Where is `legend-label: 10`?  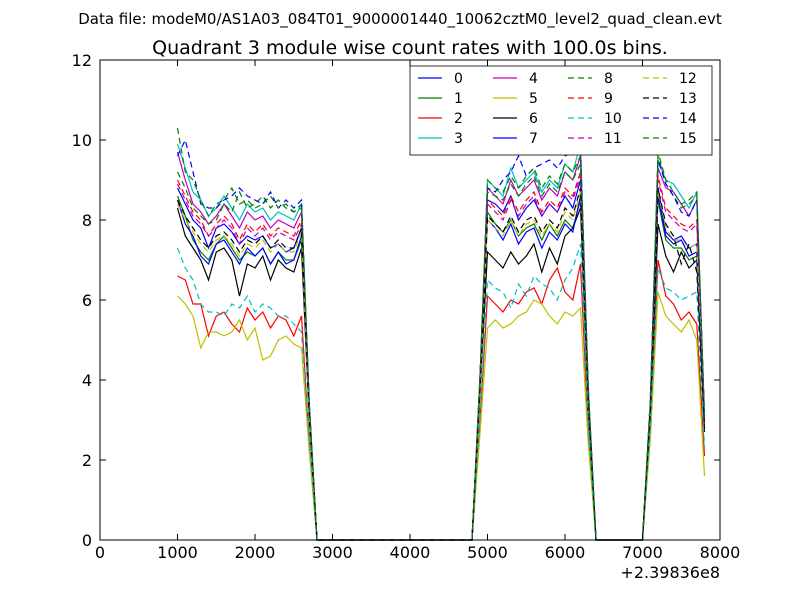
legend-label: 10 is located at coordinates (613, 119).